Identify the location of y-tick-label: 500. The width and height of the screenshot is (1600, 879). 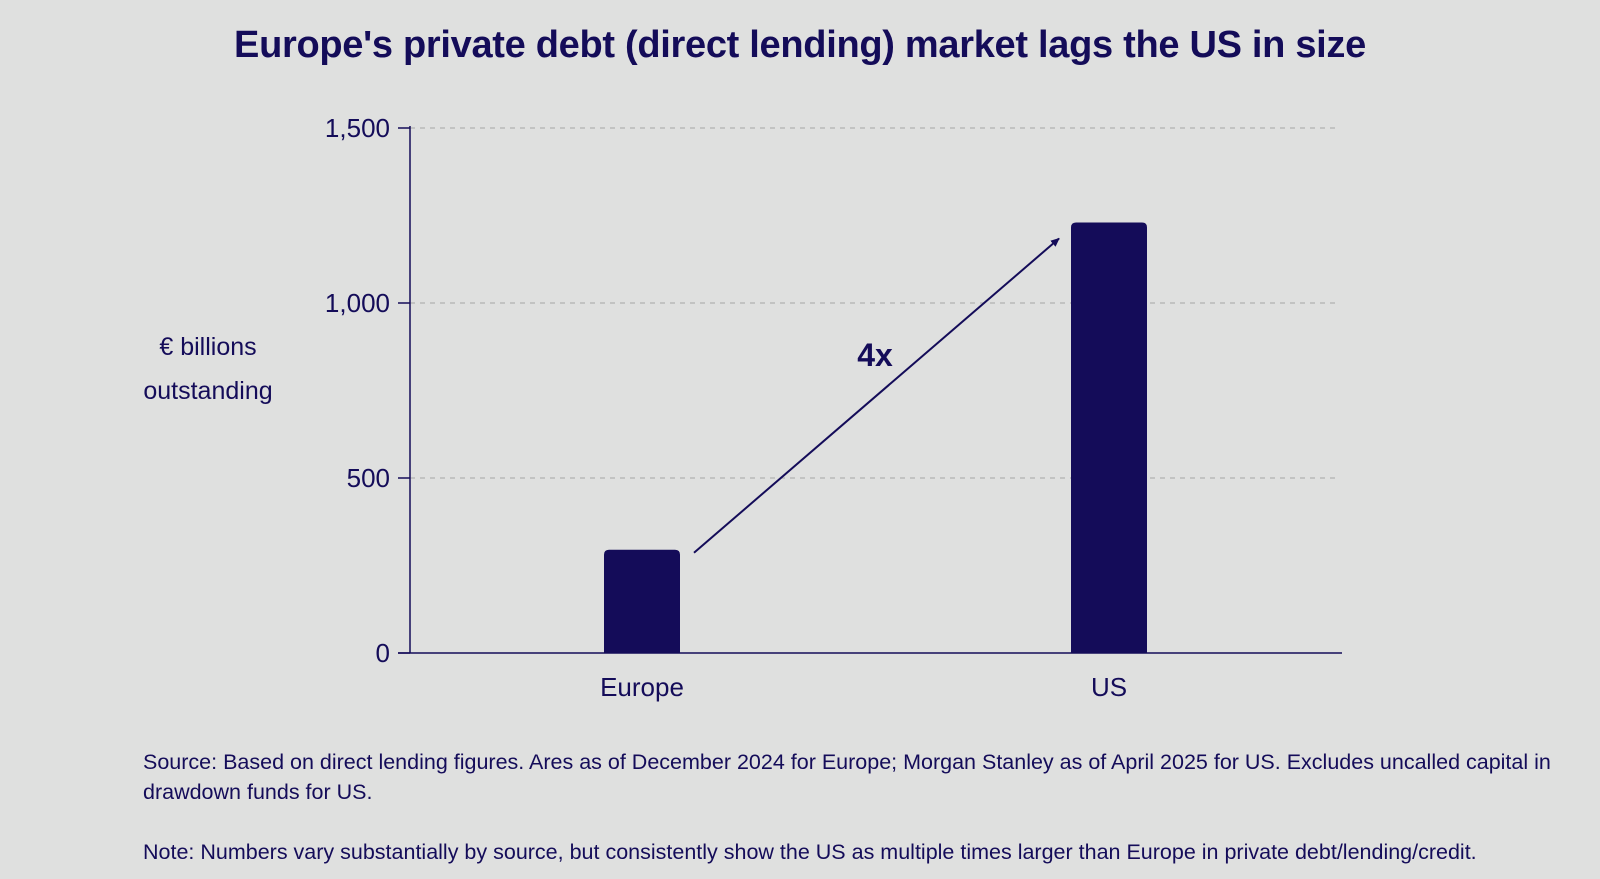
(368, 478).